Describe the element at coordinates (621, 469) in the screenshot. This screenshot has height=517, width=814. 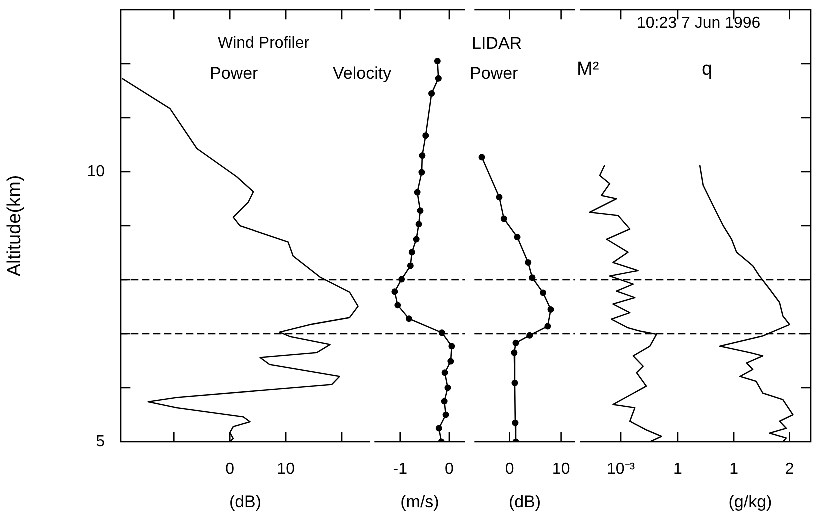
I see `x-tick-label: 10⁻³` at that location.